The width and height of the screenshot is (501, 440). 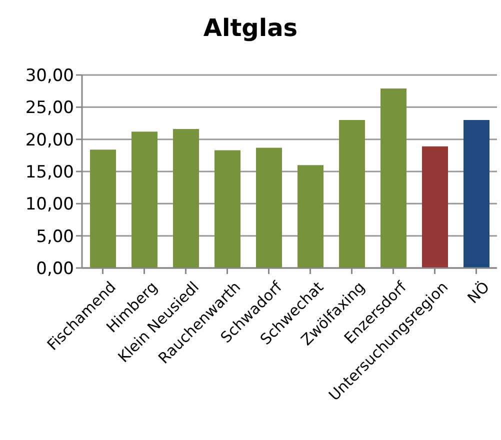 What do you see at coordinates (49, 204) in the screenshot?
I see `y-tick-label: 10,00` at bounding box center [49, 204].